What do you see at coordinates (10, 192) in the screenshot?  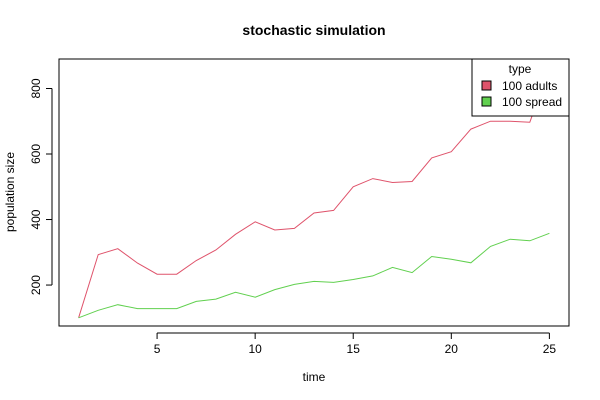 I see `y-axis-label: population size` at bounding box center [10, 192].